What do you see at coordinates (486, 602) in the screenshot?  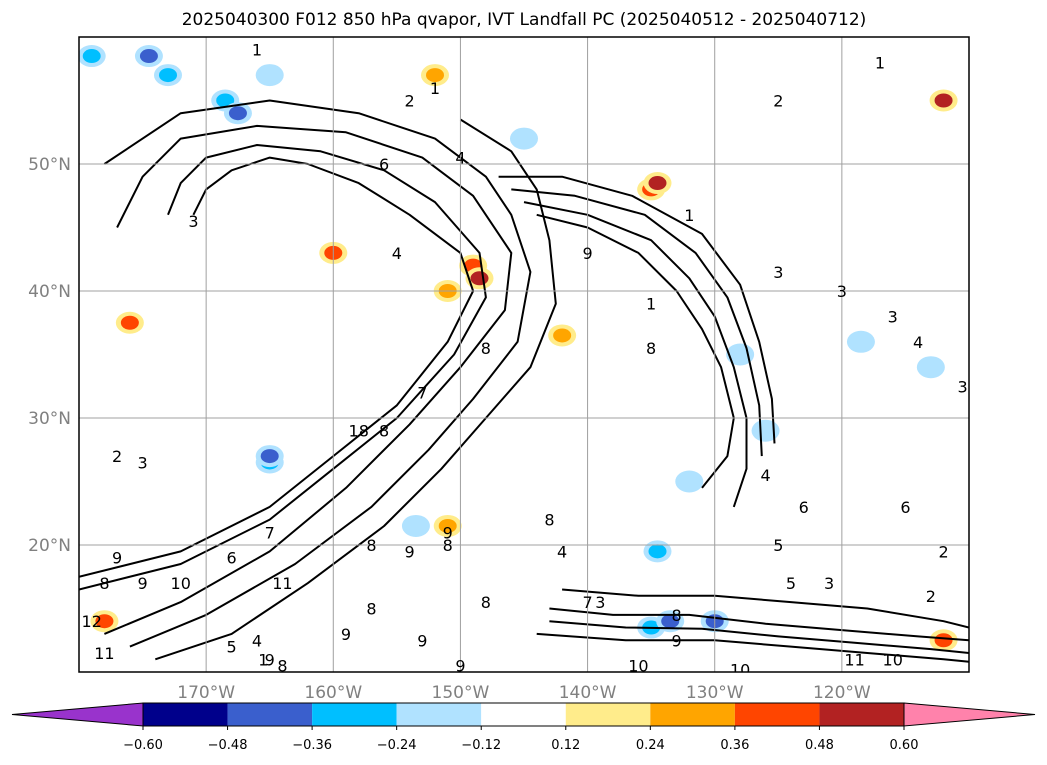 I see `contour-label-46: 8` at bounding box center [486, 602].